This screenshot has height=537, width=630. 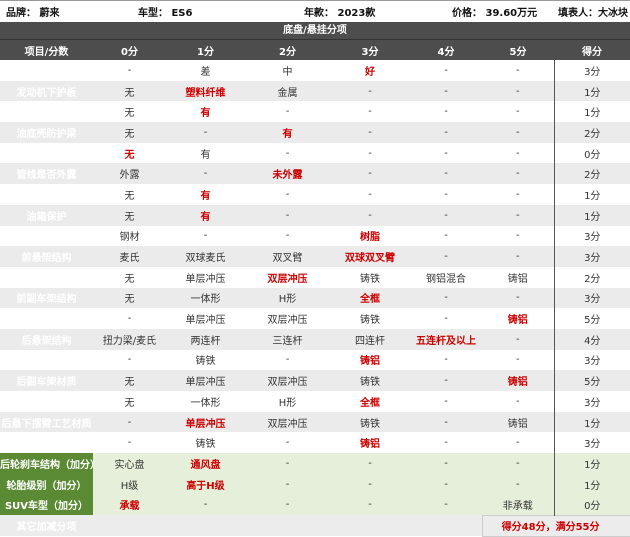 What do you see at coordinates (205, 91) in the screenshot?
I see `selected-option-cell: 塑料纤维` at bounding box center [205, 91].